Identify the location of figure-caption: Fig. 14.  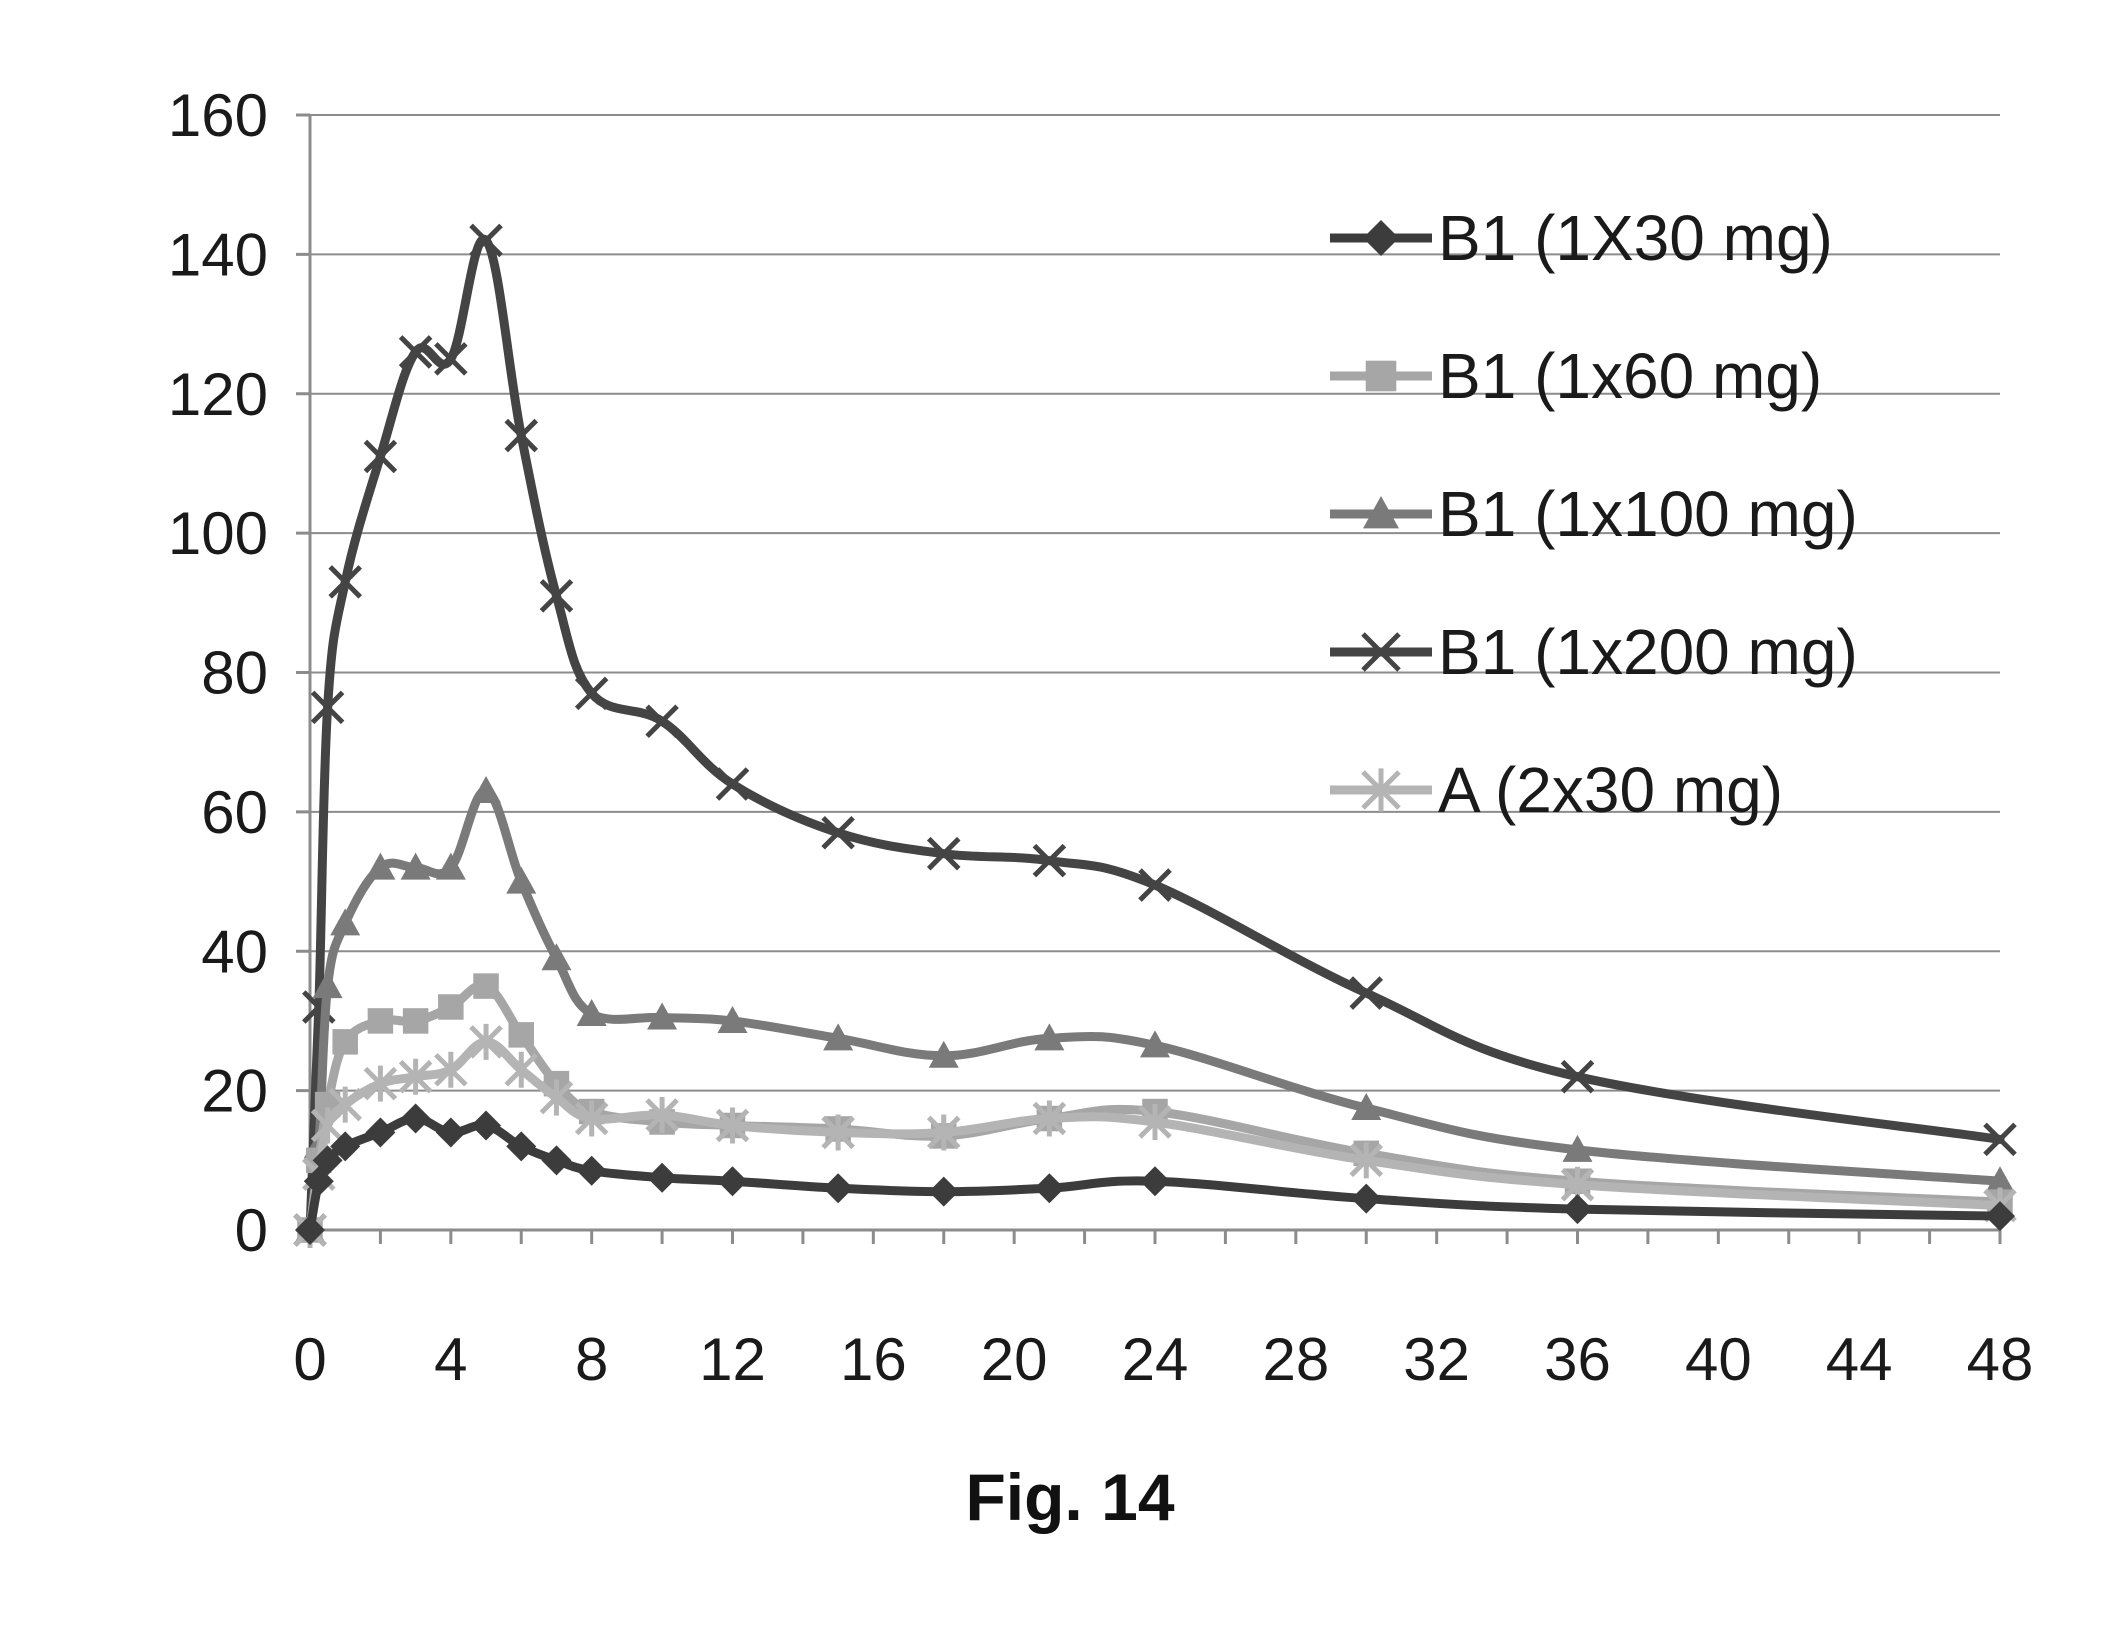
(1069, 1497).